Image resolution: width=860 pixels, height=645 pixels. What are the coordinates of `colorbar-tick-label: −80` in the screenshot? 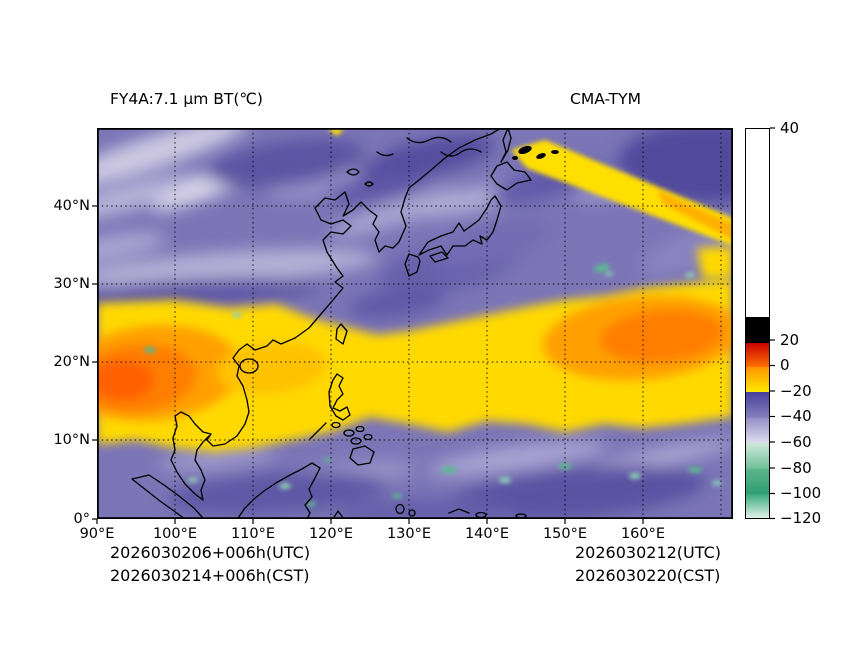 It's located at (796, 468).